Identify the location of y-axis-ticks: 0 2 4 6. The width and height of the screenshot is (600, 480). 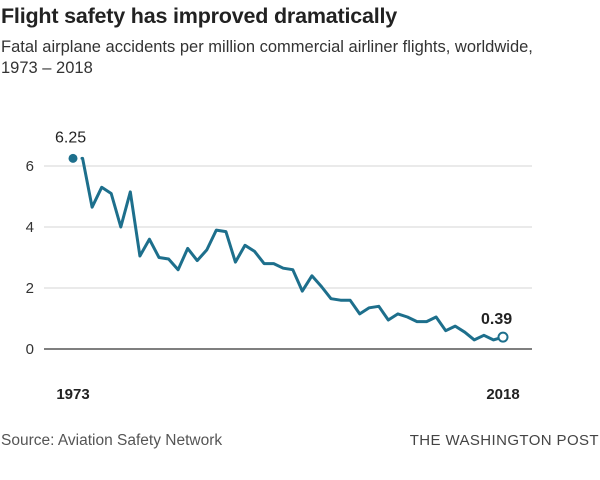
(30, 258).